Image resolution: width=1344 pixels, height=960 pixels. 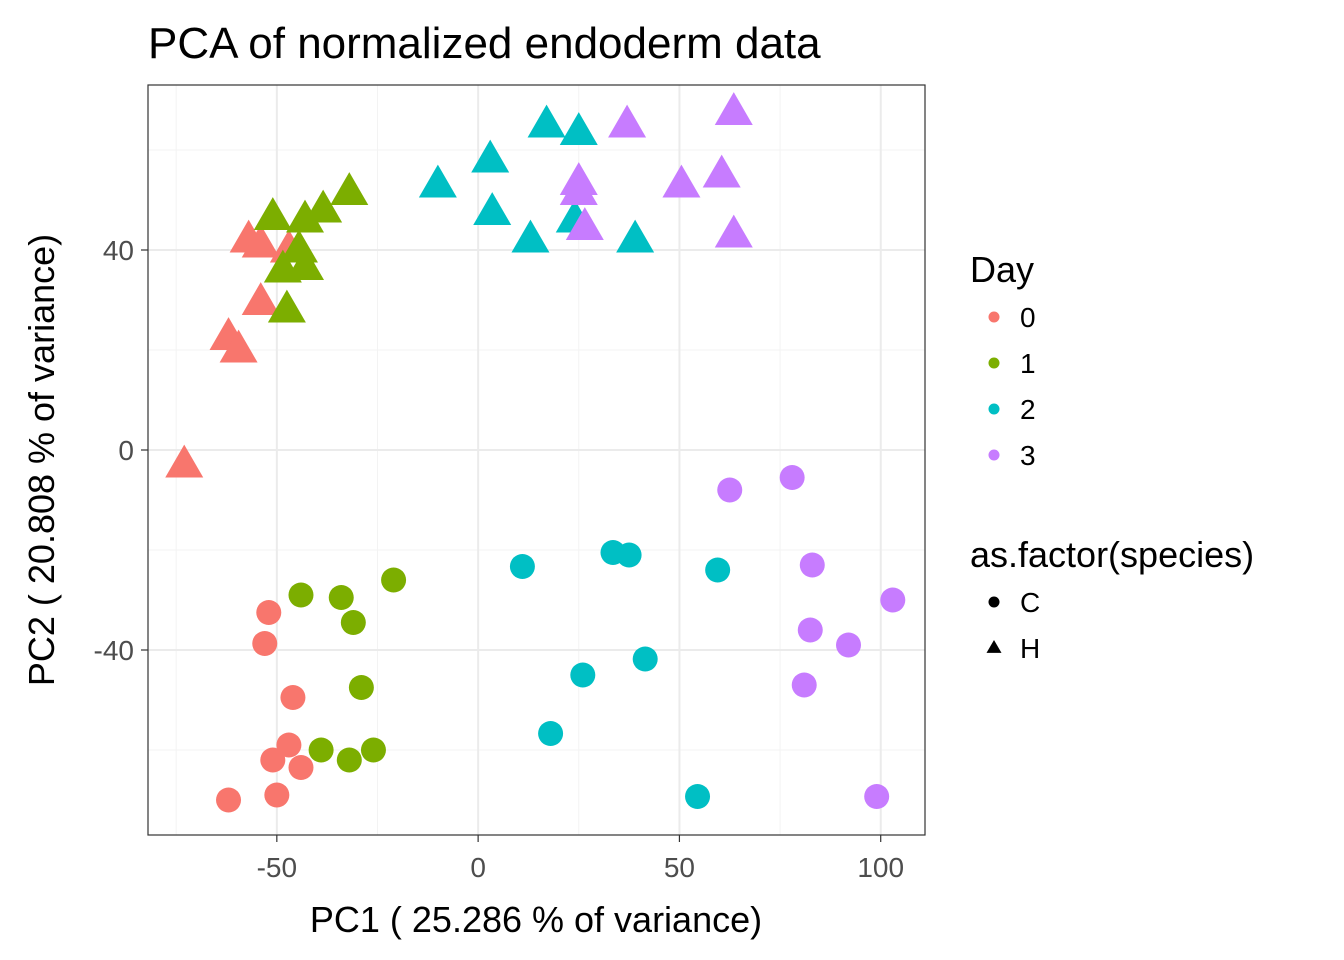 I want to click on legend-species-key-triangle, so click(x=994, y=646).